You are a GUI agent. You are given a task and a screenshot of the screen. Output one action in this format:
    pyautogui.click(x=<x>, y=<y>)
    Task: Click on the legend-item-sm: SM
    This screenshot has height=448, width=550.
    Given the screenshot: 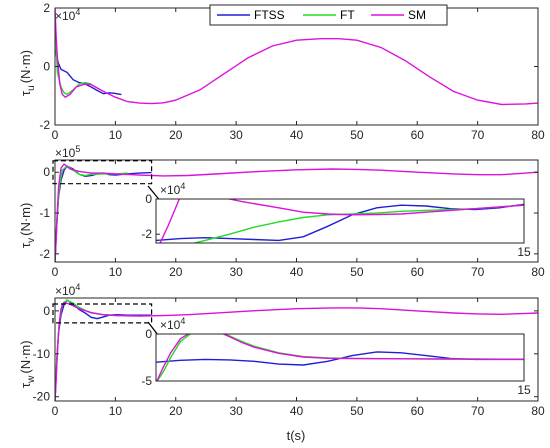 What is the action you would take?
    pyautogui.click(x=398, y=15)
    